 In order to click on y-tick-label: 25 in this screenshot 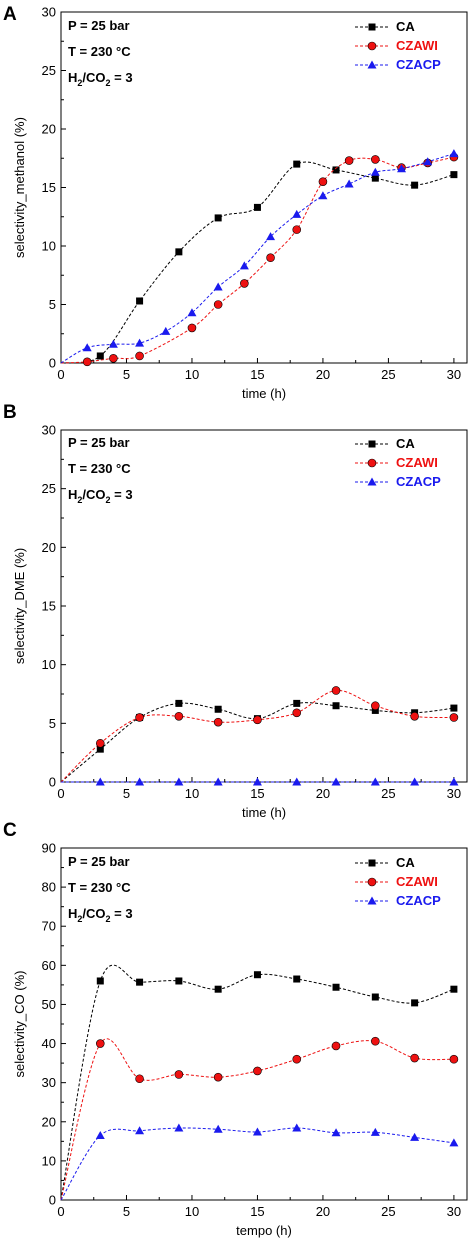, I will do `click(49, 70)`.